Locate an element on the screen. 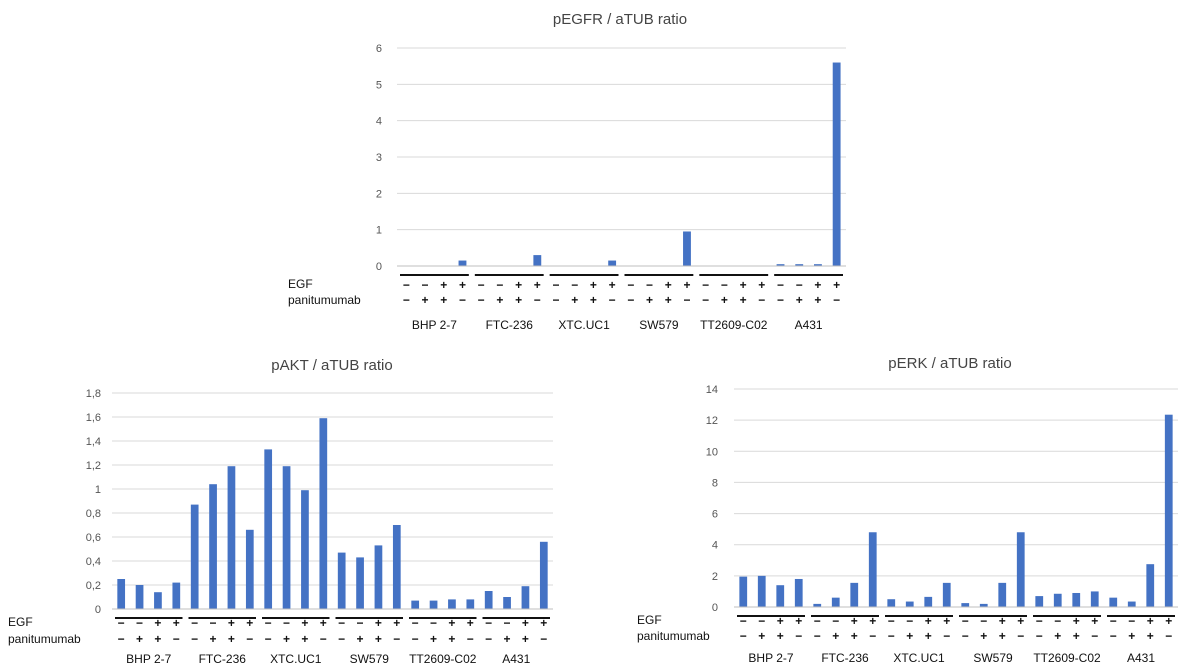 The image size is (1181, 671). chart-title: pAKT / aTUB ratio is located at coordinates (331, 365).